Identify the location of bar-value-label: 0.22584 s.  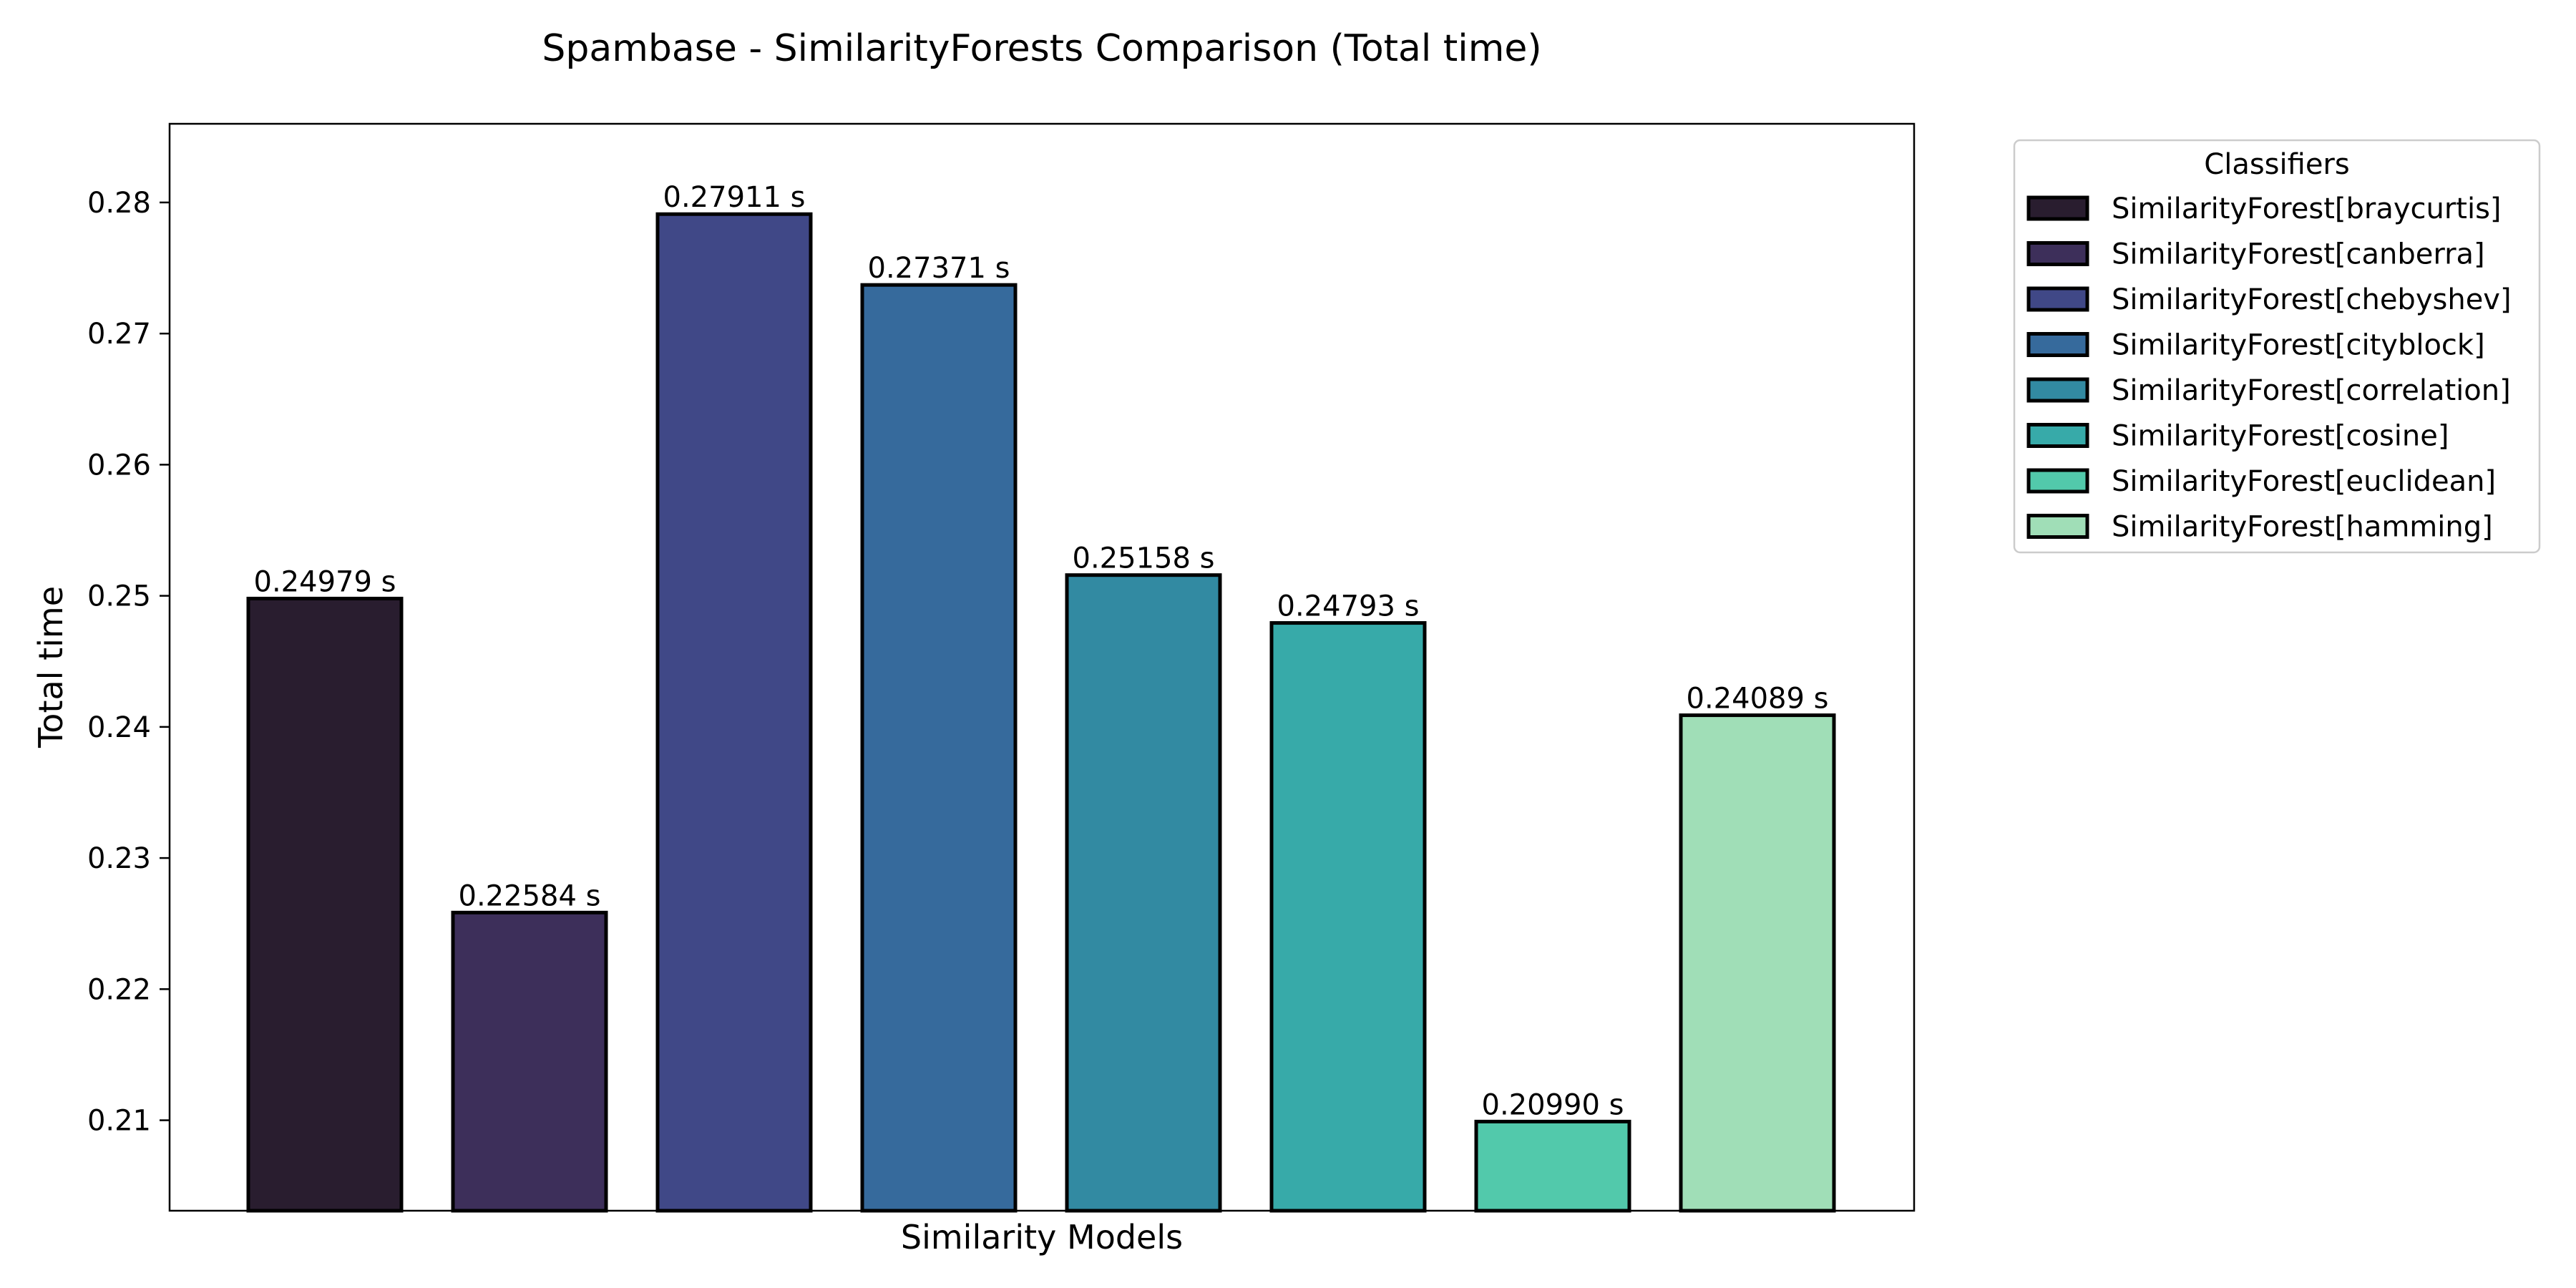
(530, 895).